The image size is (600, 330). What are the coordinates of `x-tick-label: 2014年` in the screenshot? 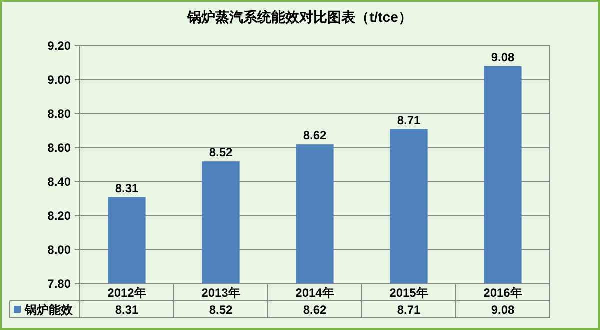 It's located at (315, 293).